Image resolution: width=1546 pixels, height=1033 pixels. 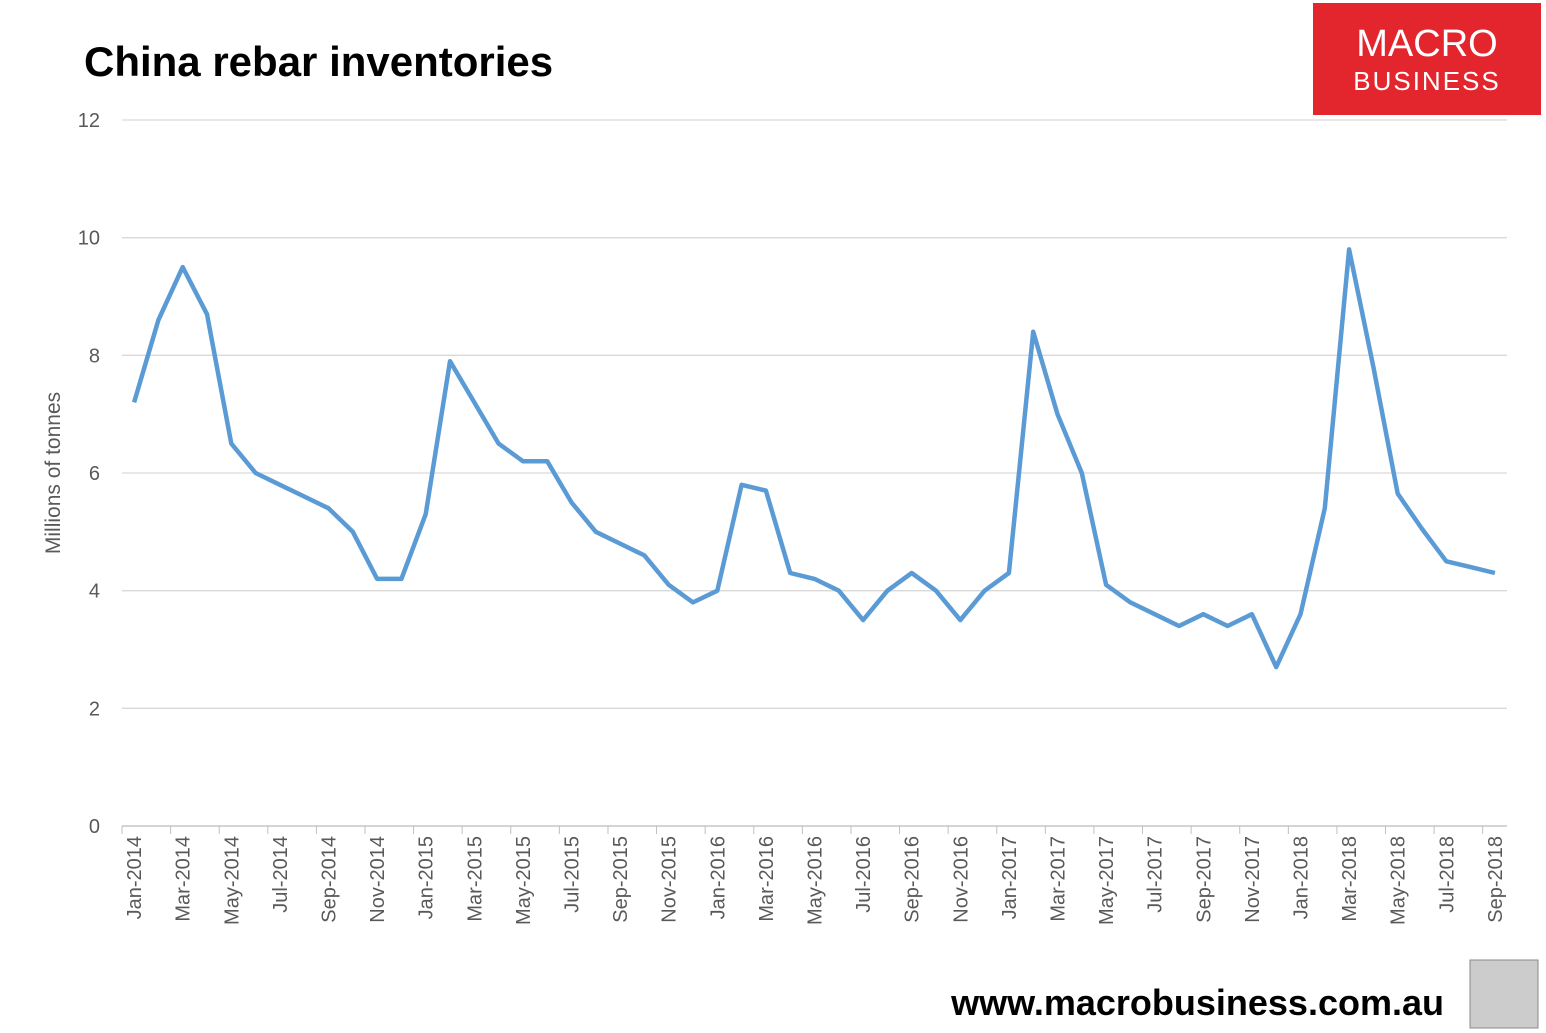 I want to click on x-tick-label: Sep-2017, so click(x=1204, y=879).